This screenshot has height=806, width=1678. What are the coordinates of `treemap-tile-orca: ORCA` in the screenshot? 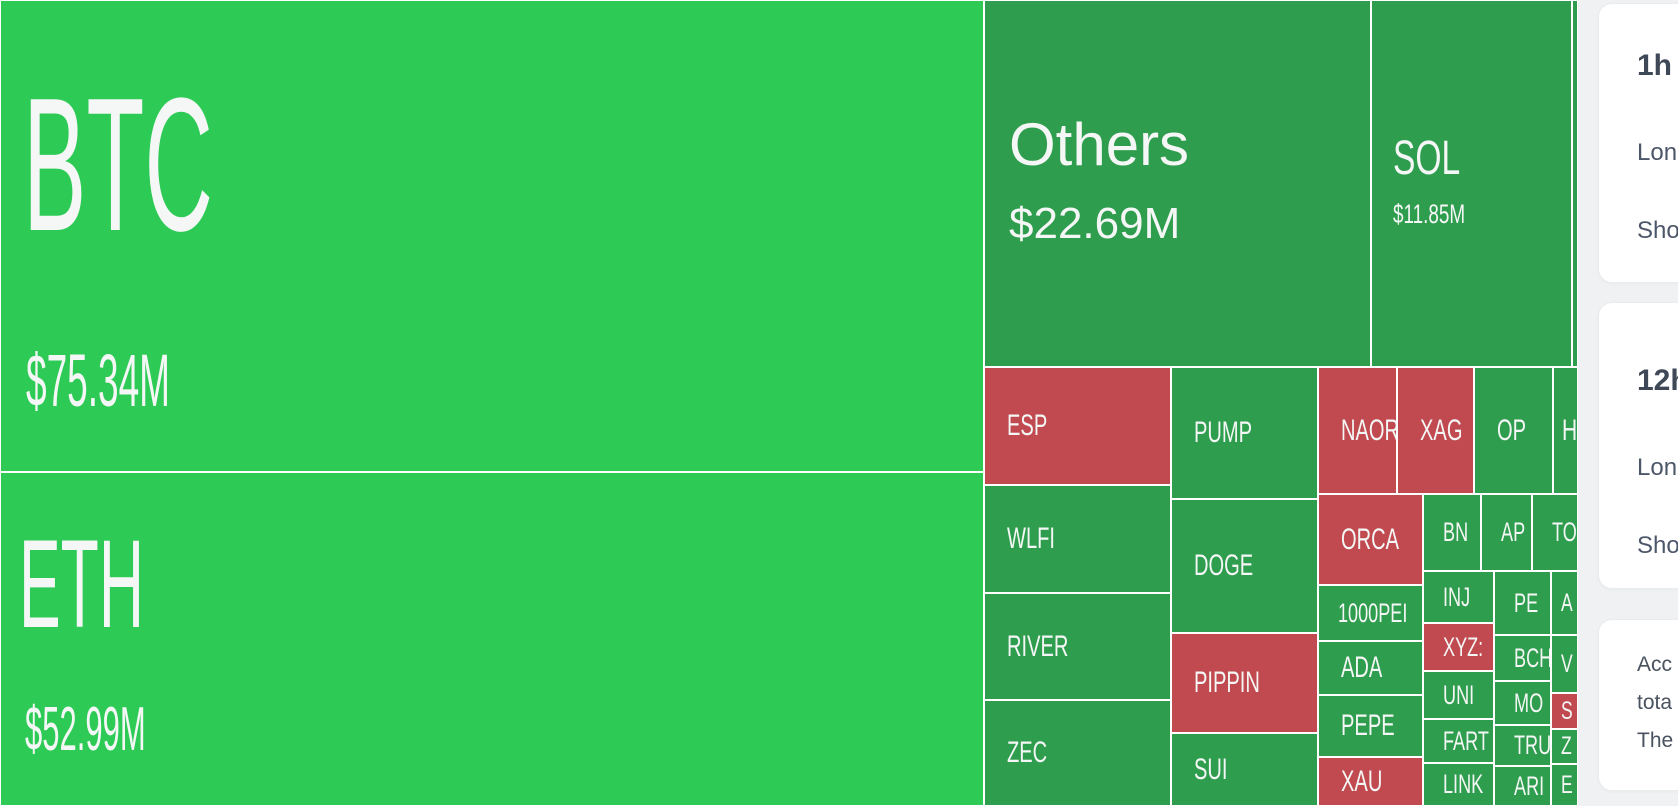 It's located at (1370, 539).